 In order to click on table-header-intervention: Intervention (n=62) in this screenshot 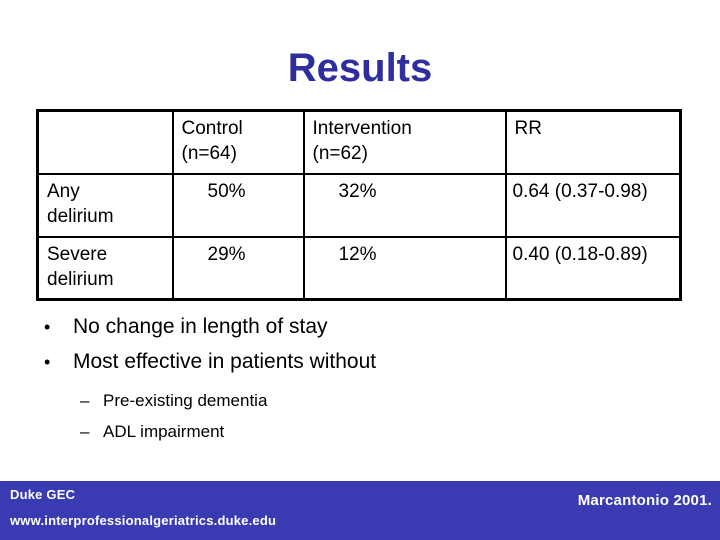, I will do `click(404, 142)`.